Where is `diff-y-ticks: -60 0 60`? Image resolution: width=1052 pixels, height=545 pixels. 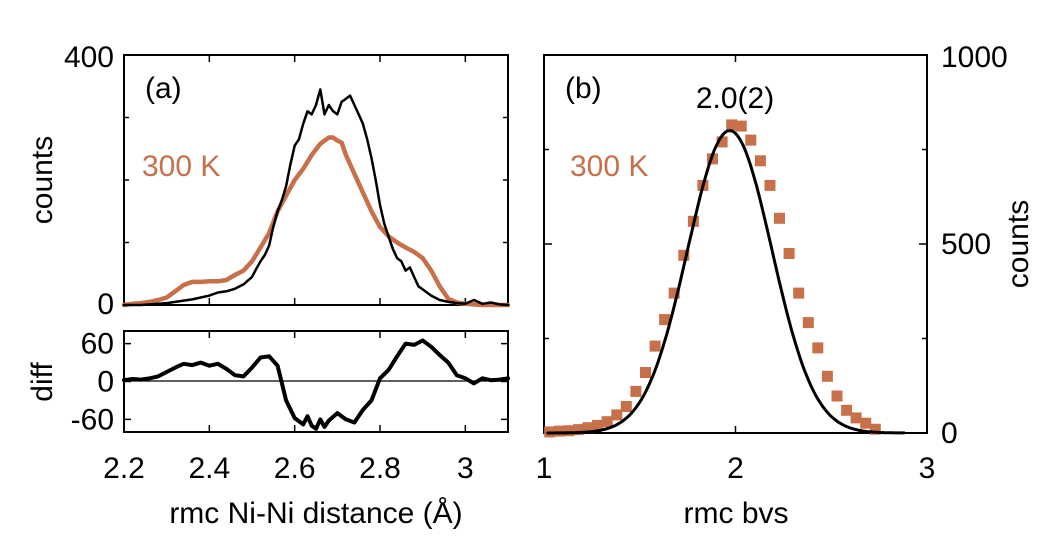 diff-y-ticks: -60 0 60 is located at coordinates (289, 382).